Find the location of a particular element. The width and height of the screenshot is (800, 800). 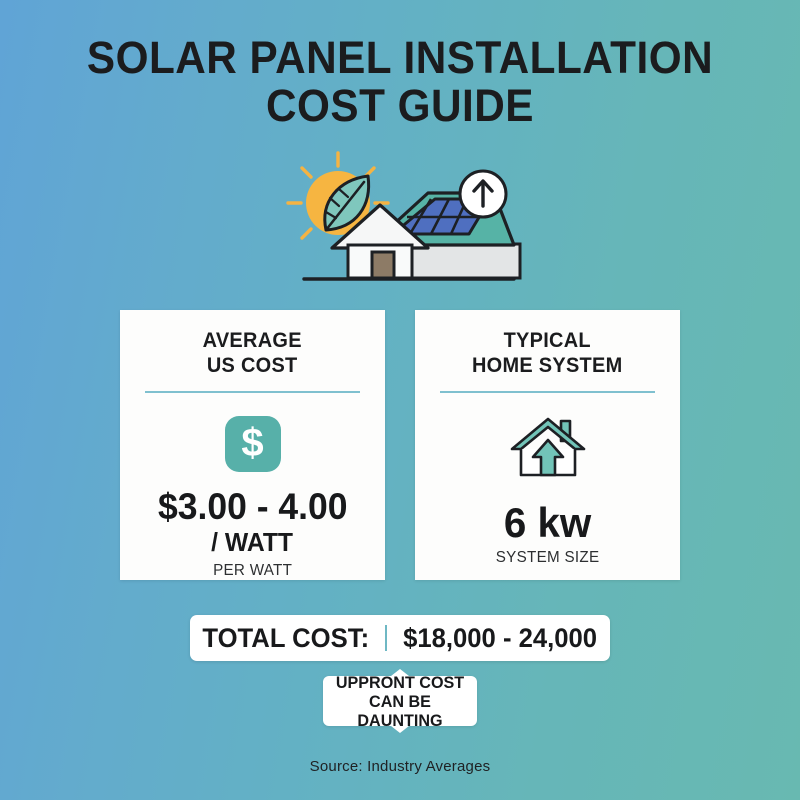

card-value: 6 kw is located at coordinates (547, 522).